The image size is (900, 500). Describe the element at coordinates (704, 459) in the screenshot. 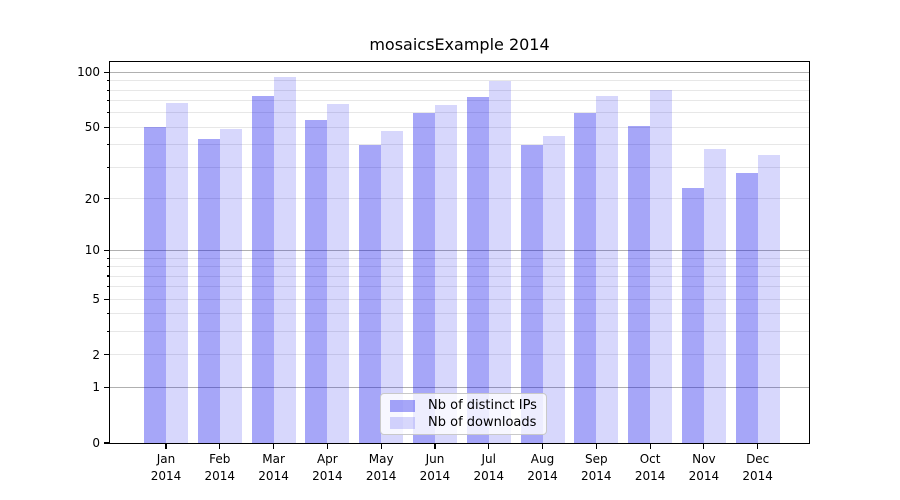

I see `x-tick-month: Nov` at that location.